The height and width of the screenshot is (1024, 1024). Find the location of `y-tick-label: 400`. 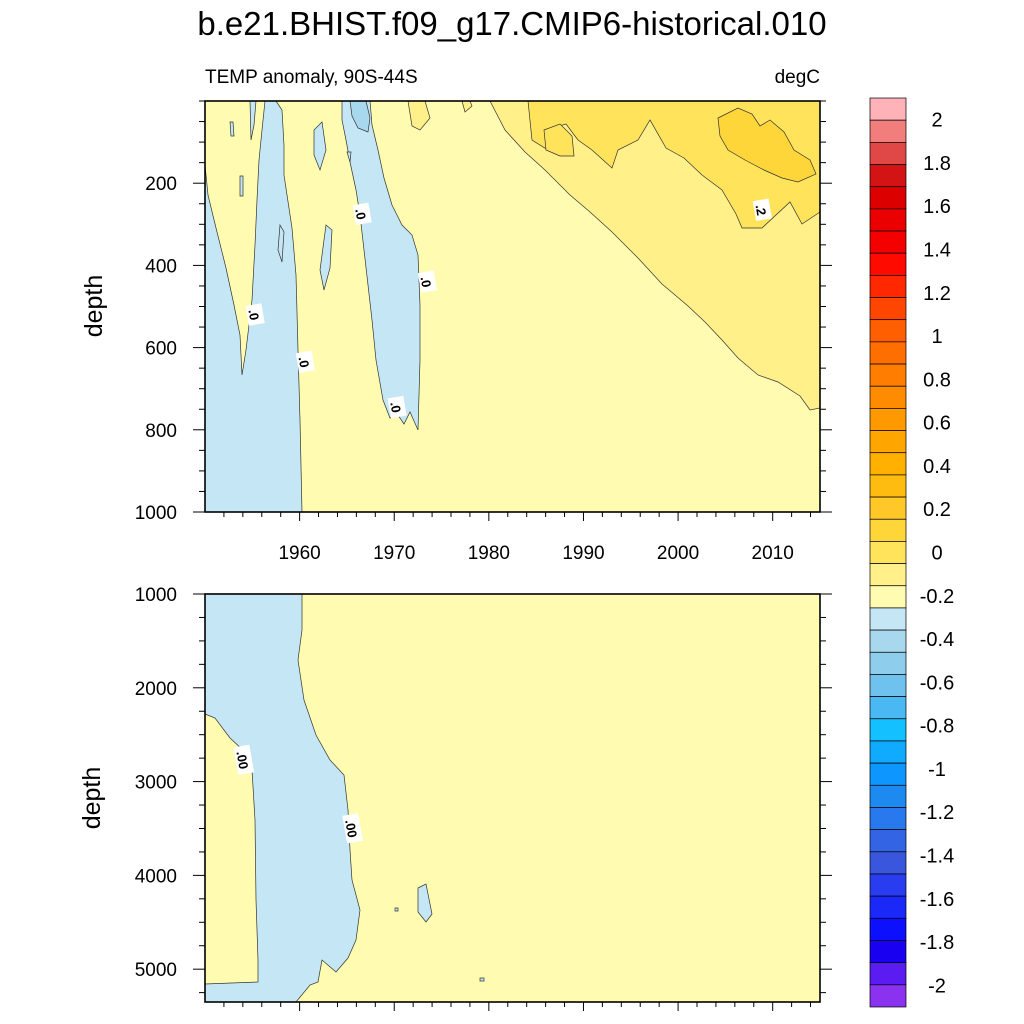

y-tick-label: 400 is located at coordinates (161, 266).